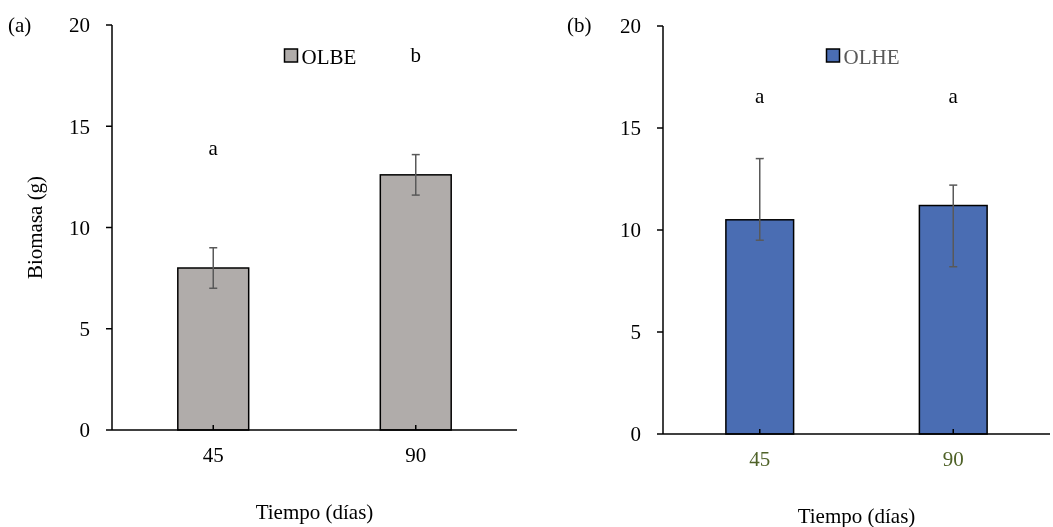 This screenshot has width=1053, height=527. Describe the element at coordinates (415, 55) in the screenshot. I see `annotation: b` at that location.